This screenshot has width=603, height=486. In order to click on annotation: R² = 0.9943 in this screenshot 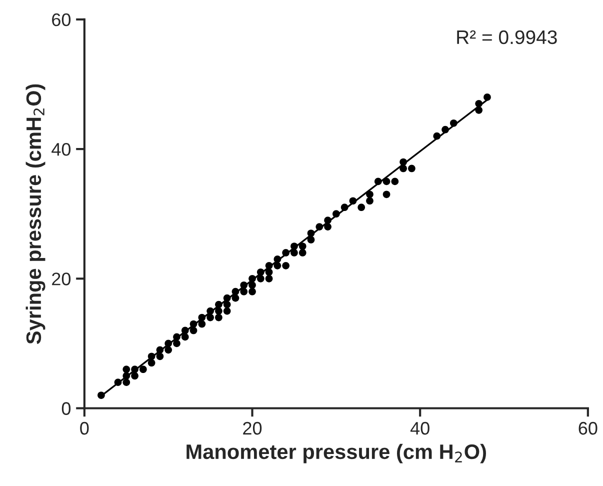, I will do `click(507, 37)`.